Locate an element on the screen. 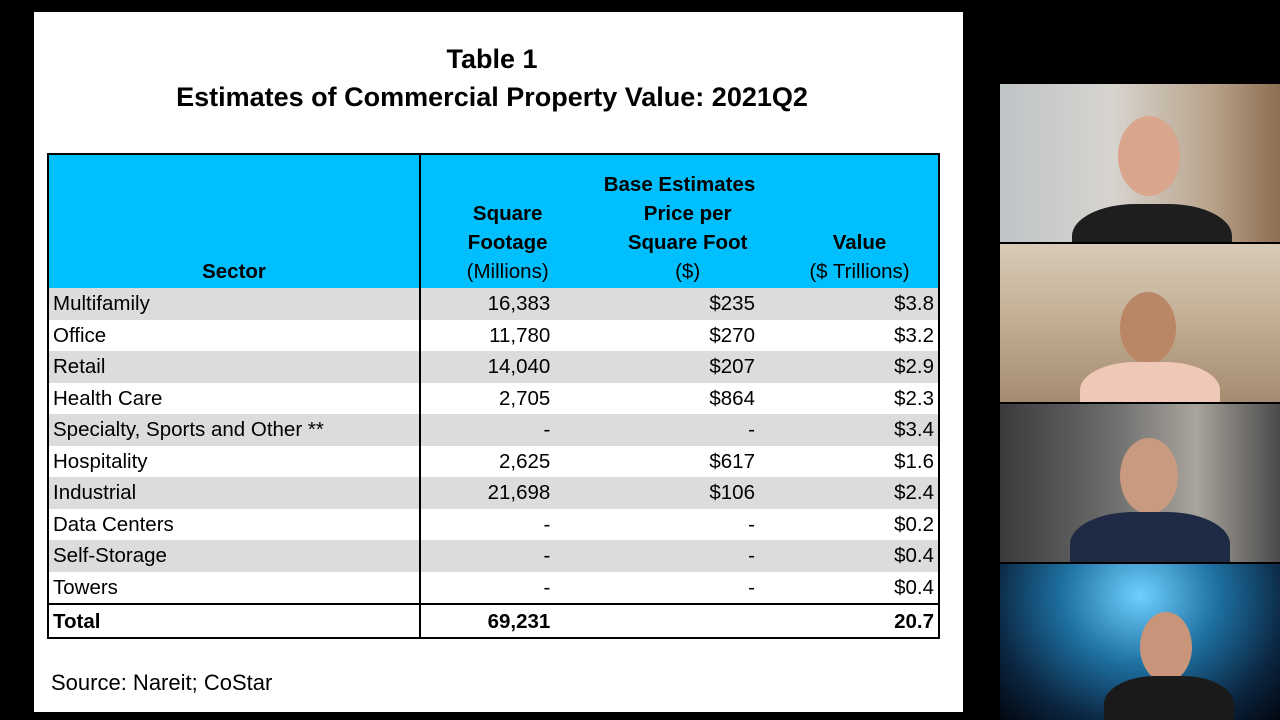  table-row-total: Total 69,231 20.7 is located at coordinates (493, 620).